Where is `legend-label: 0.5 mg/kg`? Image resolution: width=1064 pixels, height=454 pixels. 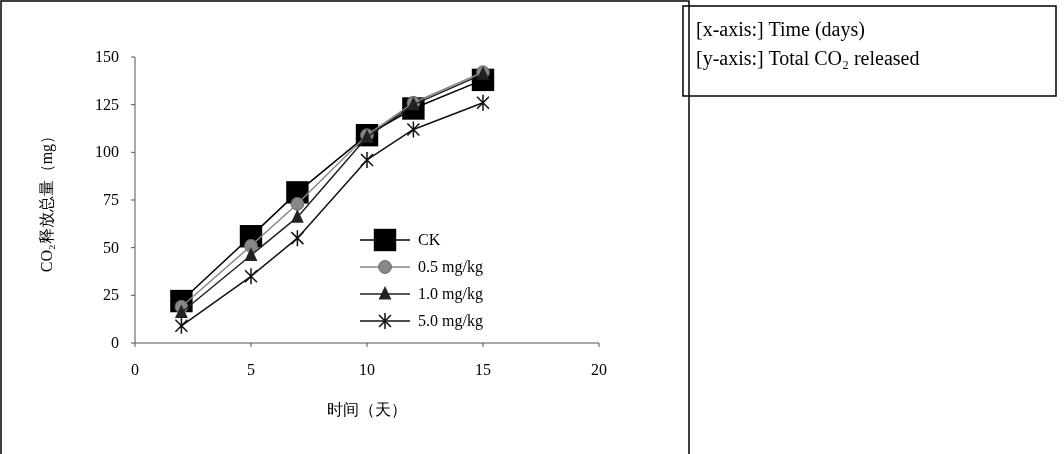 legend-label: 0.5 mg/kg is located at coordinates (450, 267).